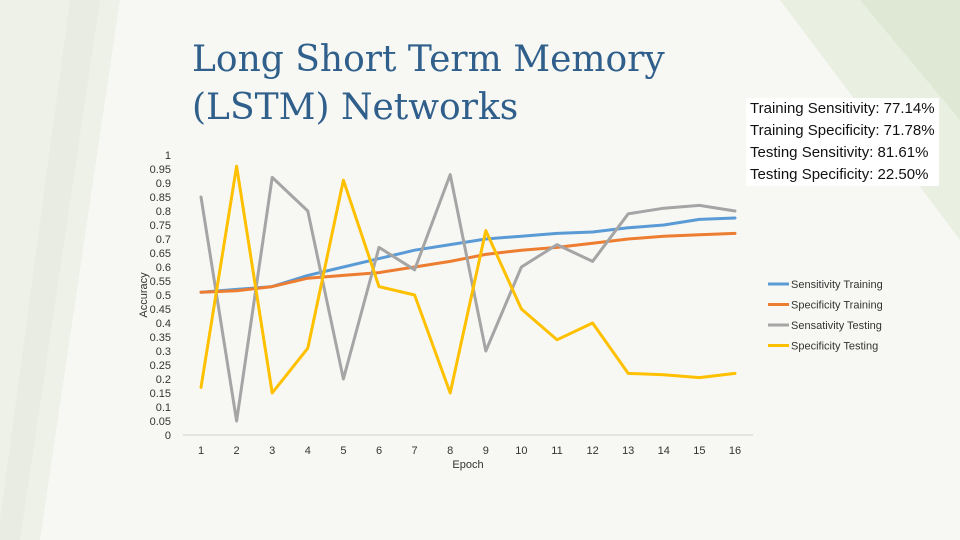 This screenshot has width=960, height=540. I want to click on legend-entry: Sensitivity Training, so click(837, 285).